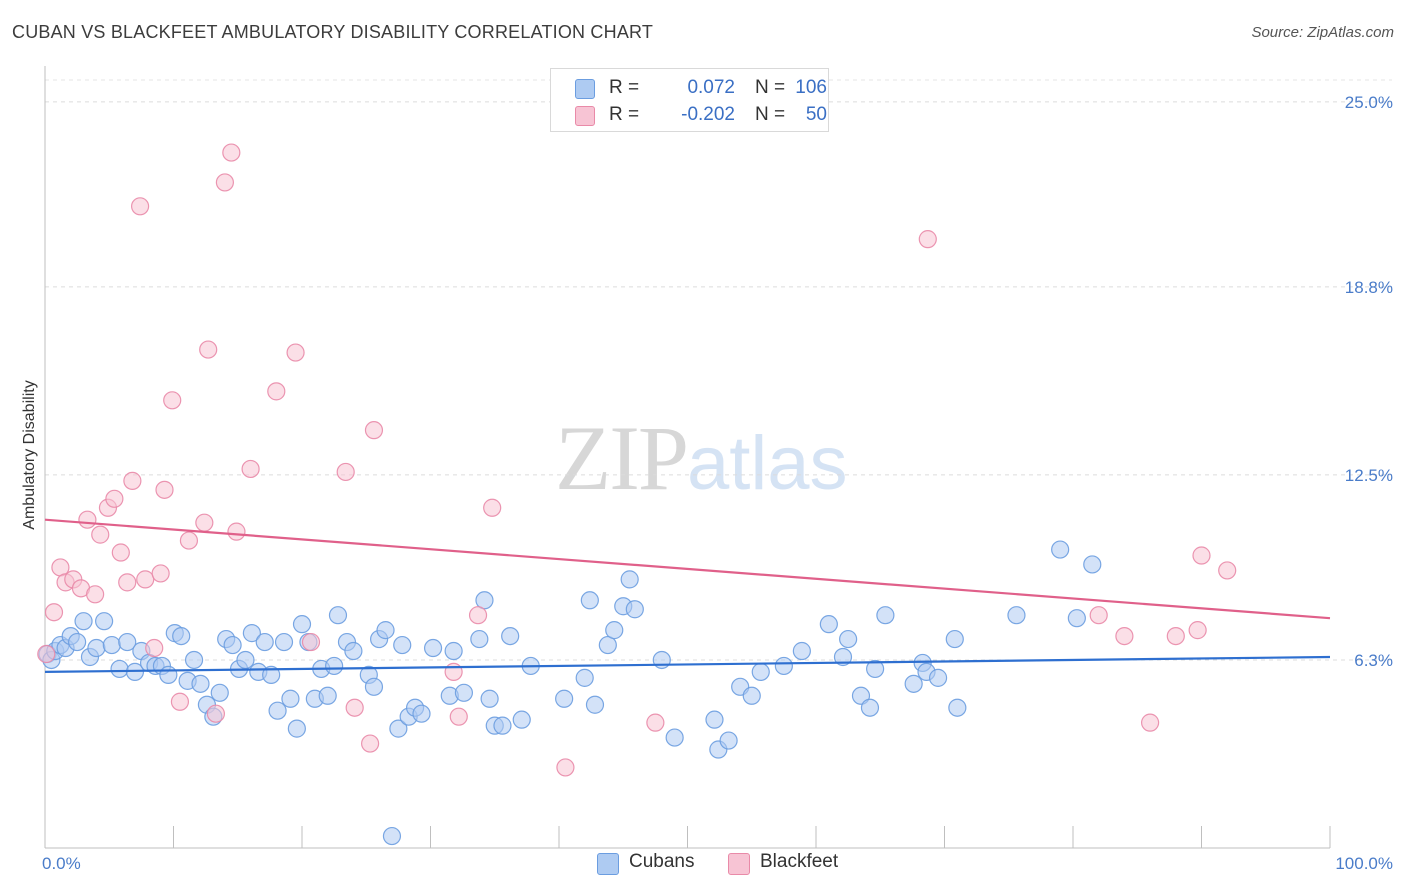  Describe the element at coordinates (739, 864) in the screenshot. I see `bottom-legend-swatch-blackfeet` at that location.